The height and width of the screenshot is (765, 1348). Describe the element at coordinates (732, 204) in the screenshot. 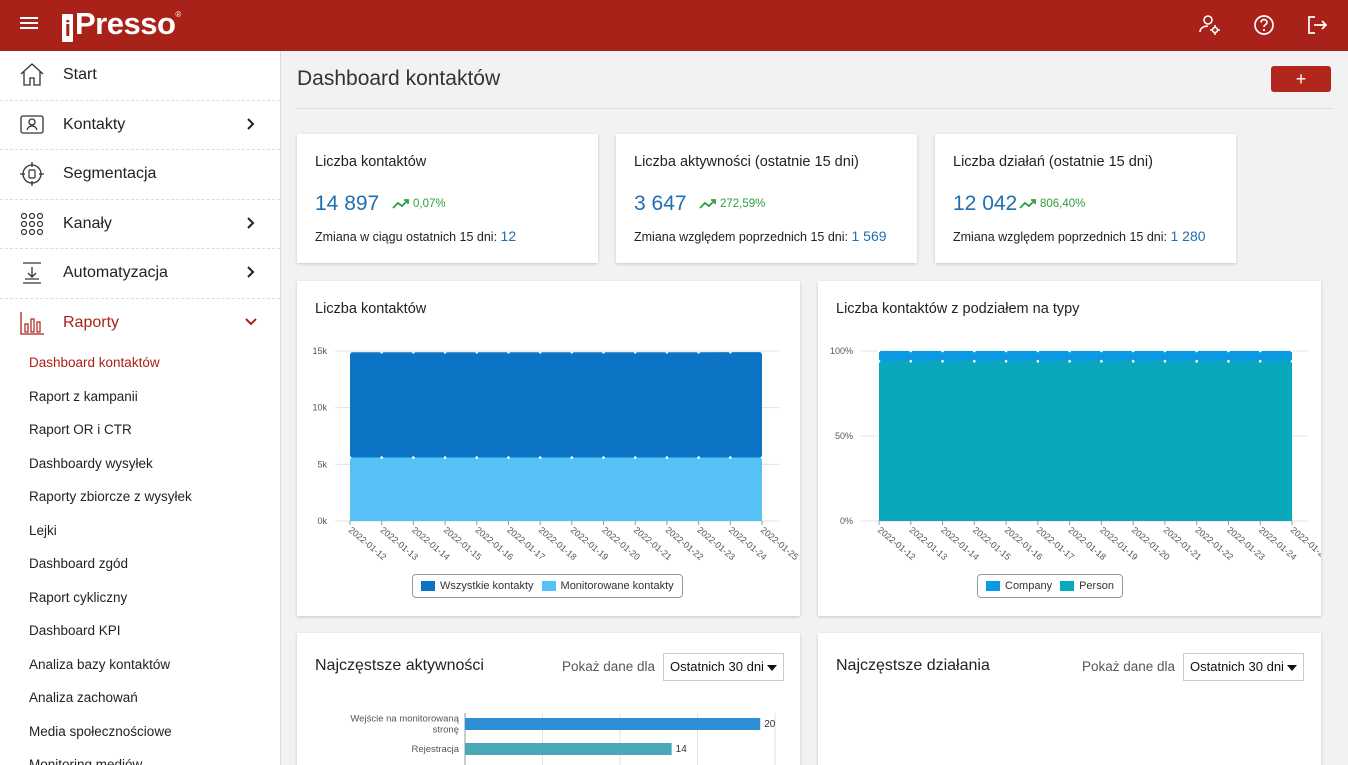

I see `stat-trend: 272,59%` at that location.